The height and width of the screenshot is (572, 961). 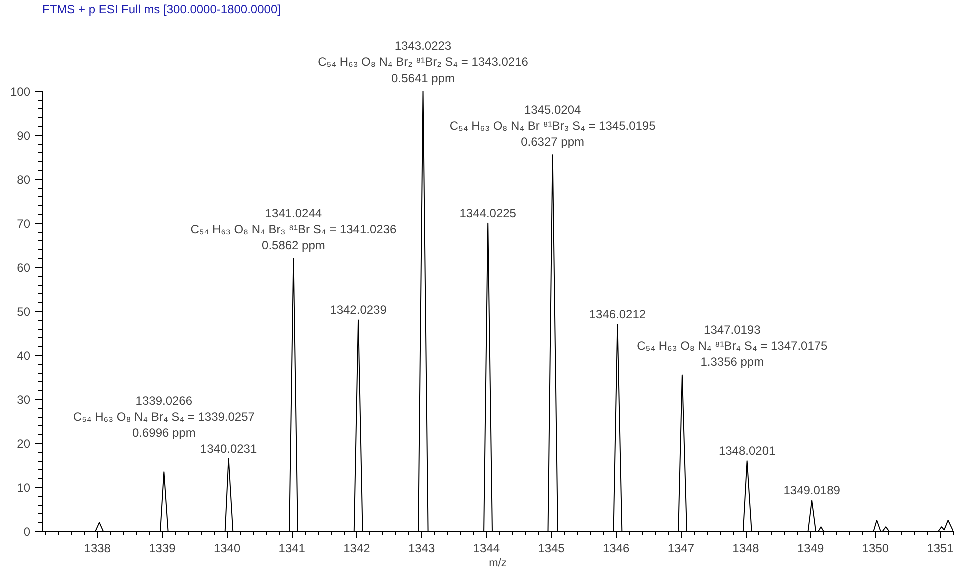 What do you see at coordinates (24, 311) in the screenshot?
I see `y-tick-label: 50` at bounding box center [24, 311].